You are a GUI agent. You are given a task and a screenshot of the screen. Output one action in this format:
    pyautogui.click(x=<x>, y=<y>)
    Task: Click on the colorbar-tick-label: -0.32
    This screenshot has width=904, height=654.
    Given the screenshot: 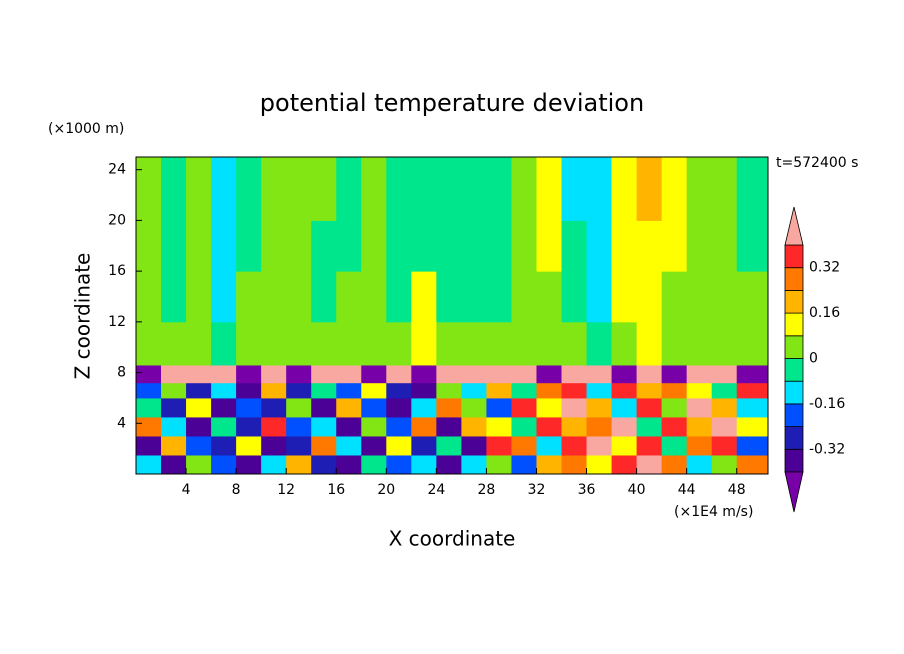 What is the action you would take?
    pyautogui.click(x=827, y=449)
    